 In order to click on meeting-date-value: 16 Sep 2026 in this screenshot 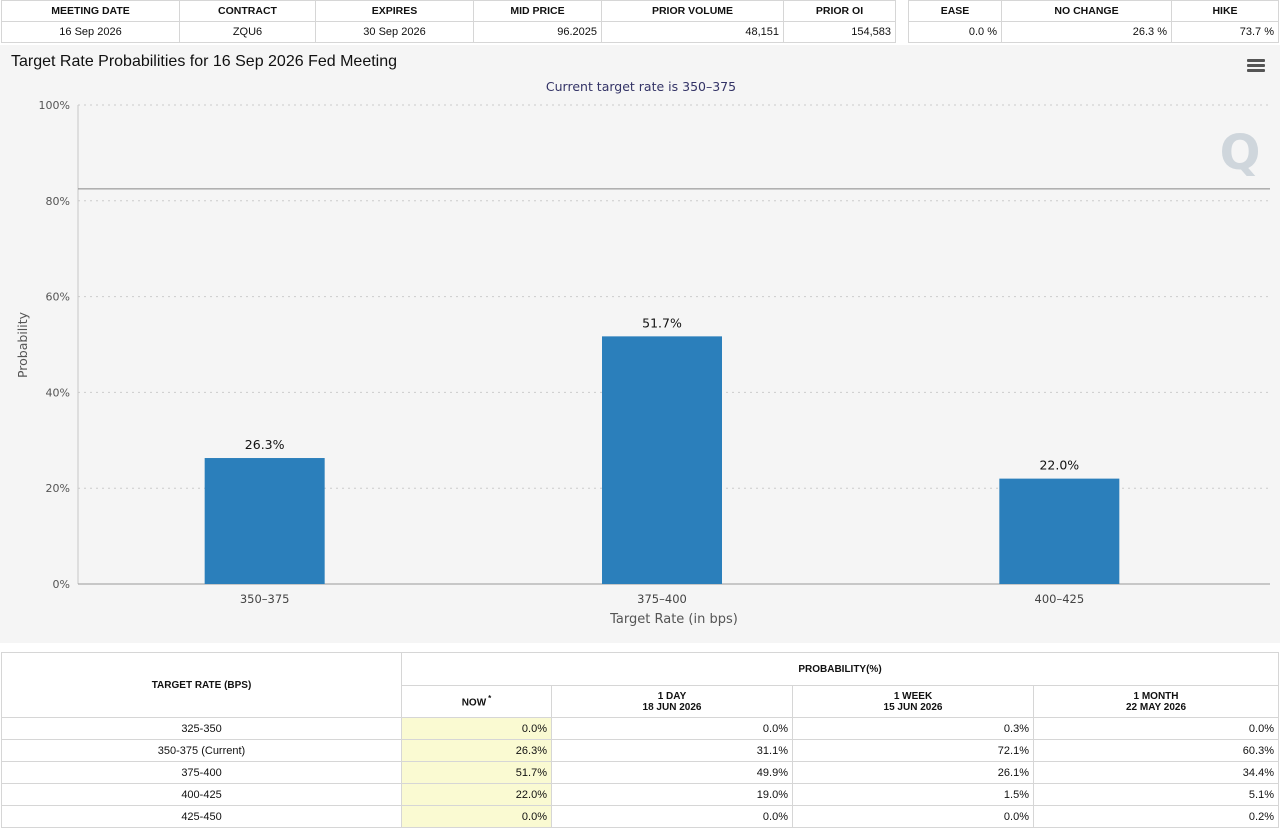, I will do `click(90, 32)`.